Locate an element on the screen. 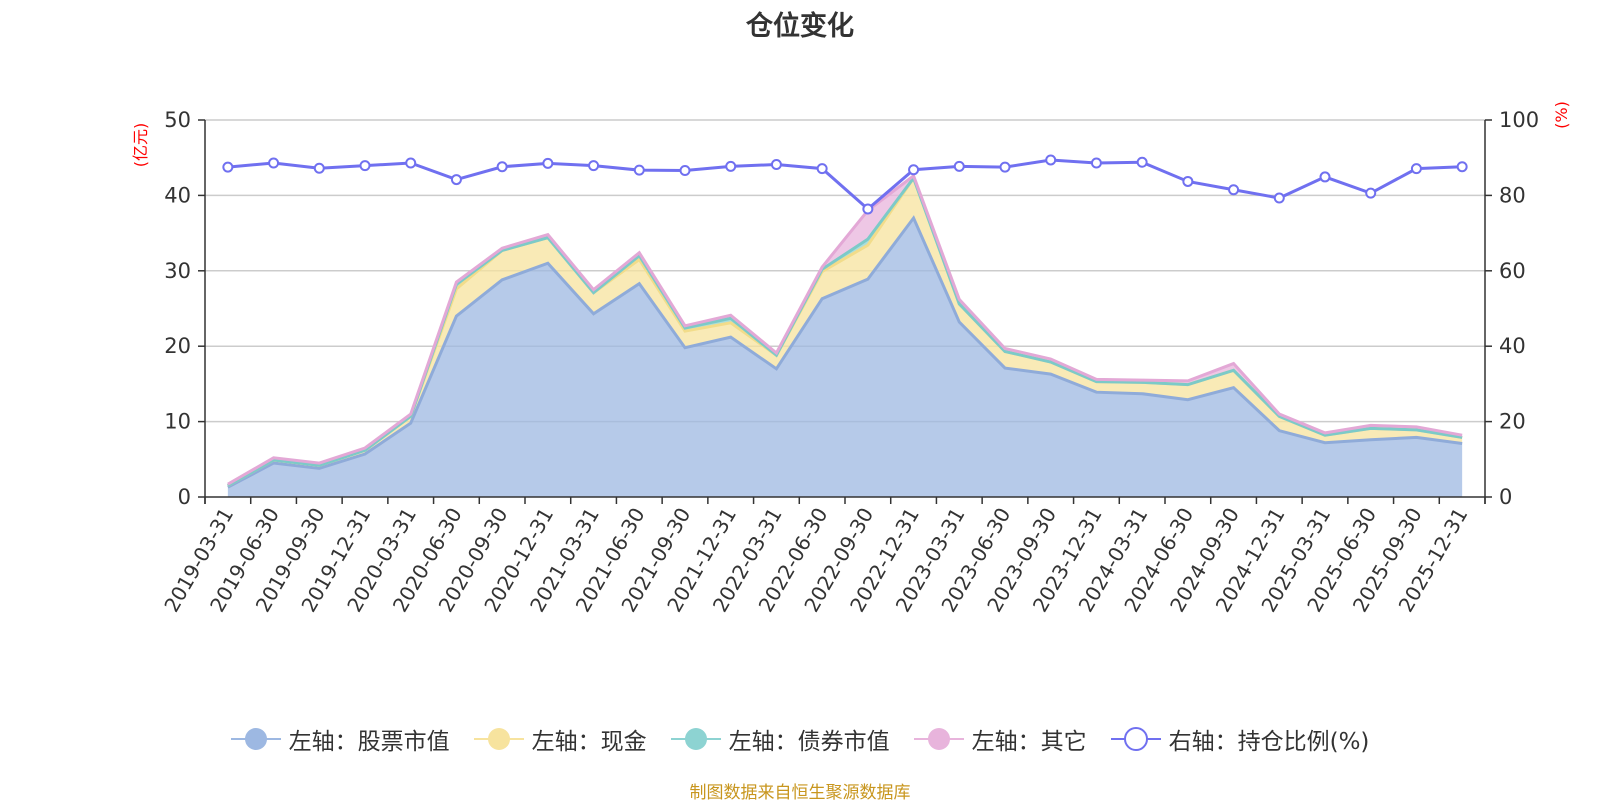 This screenshot has height=803, width=1600. right-tick-label: 80 is located at coordinates (1512, 195).